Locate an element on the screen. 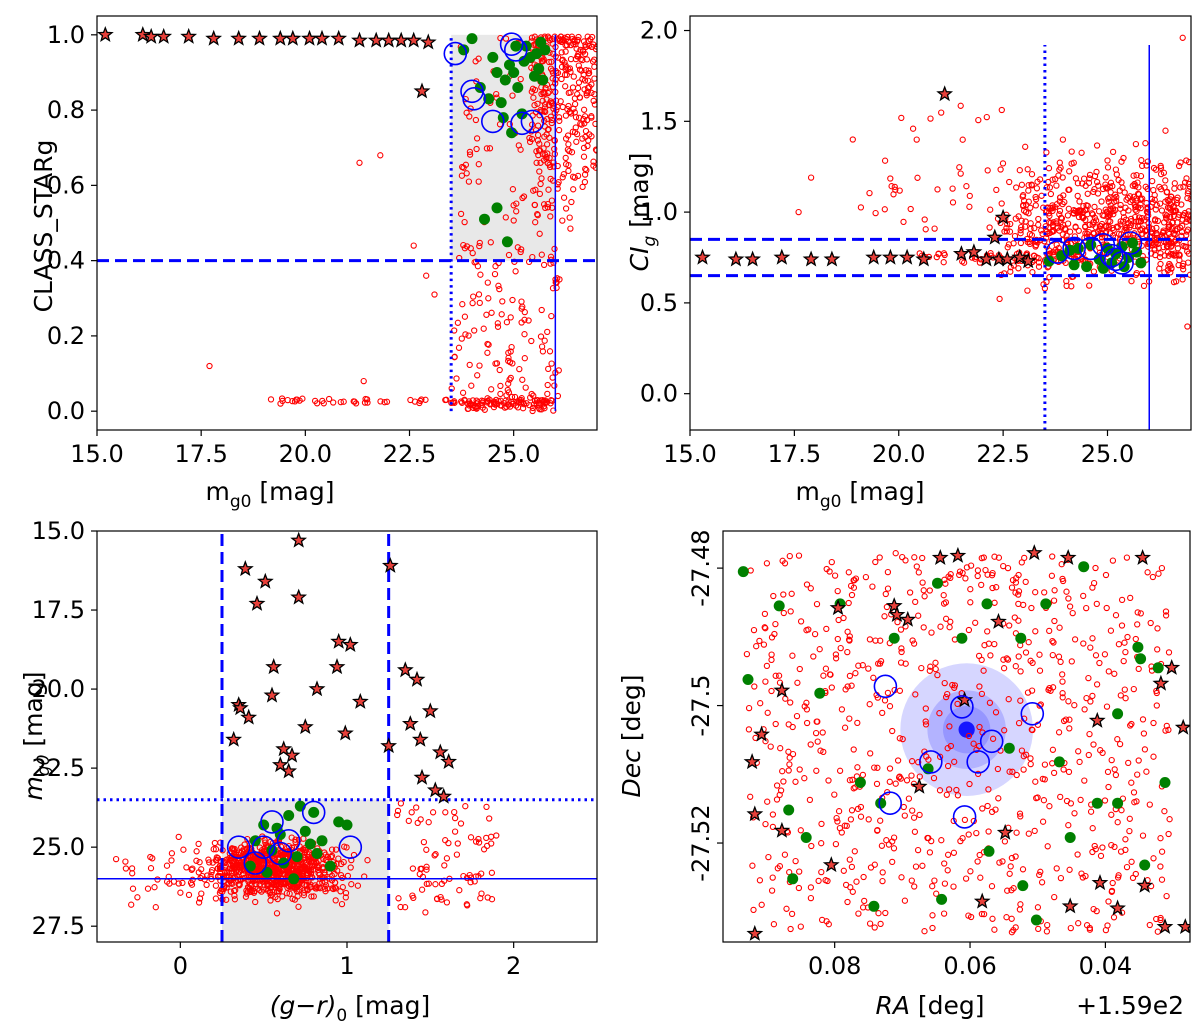 This screenshot has height=1036, width=1200. offset-text: +1.59e2 is located at coordinates (1130, 1005).